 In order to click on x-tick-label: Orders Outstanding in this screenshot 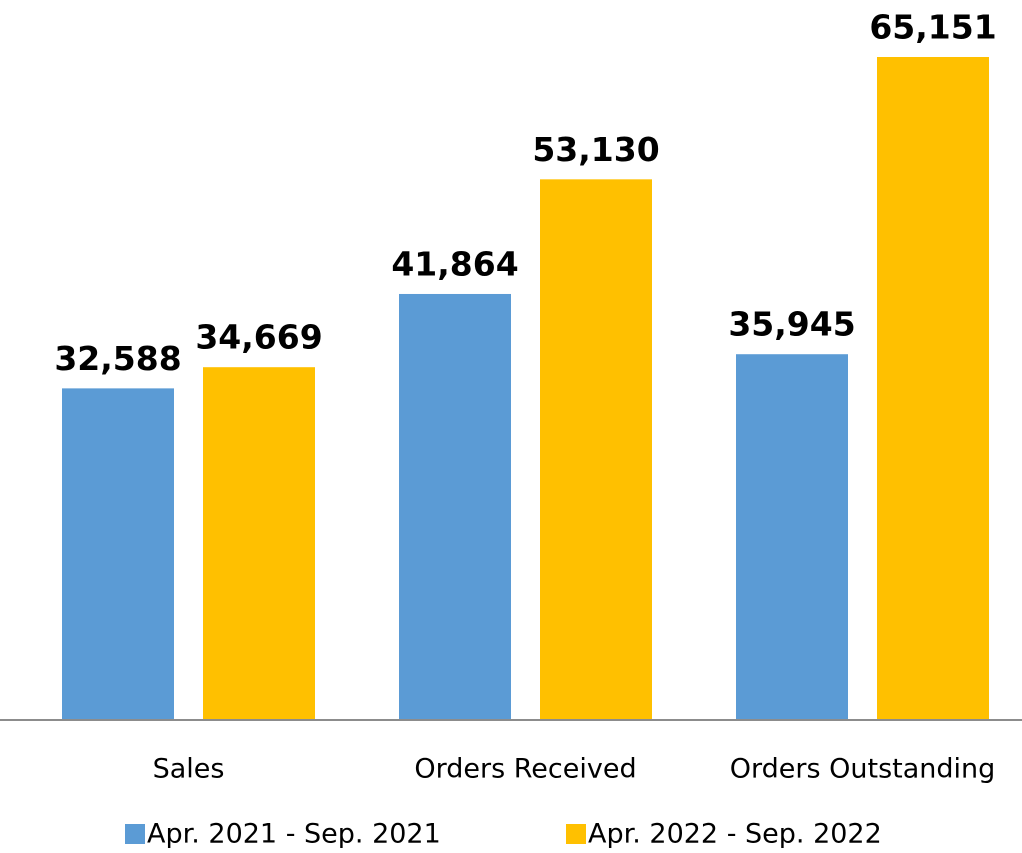, I will do `click(863, 769)`.